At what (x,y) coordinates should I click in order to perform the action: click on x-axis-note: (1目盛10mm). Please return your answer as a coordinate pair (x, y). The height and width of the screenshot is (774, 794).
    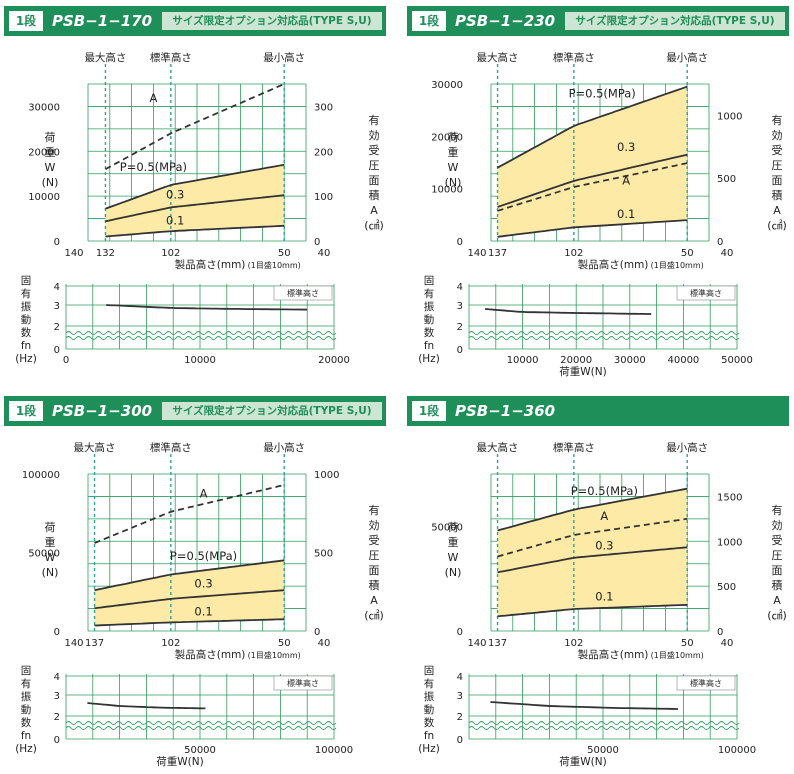
    Looking at the image, I should click on (274, 655).